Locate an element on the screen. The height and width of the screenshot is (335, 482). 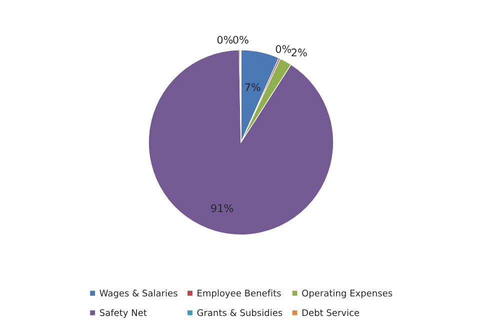
legend-label: Grants & Subsidies is located at coordinates (239, 312).